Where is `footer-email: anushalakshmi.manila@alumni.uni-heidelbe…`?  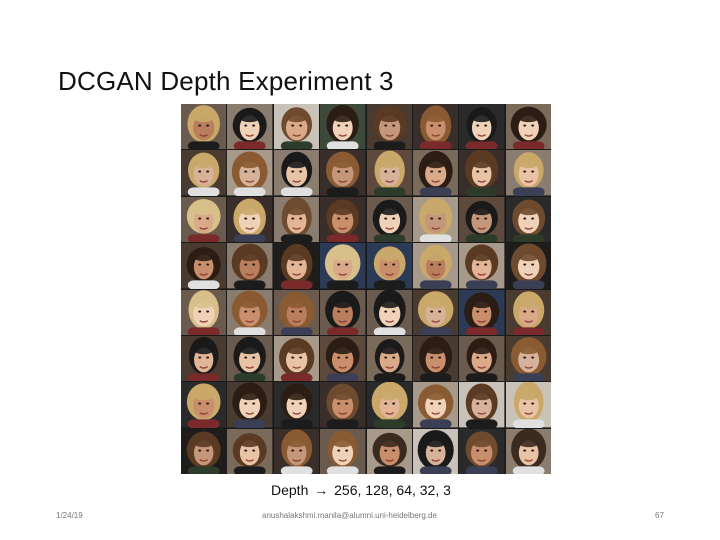
footer-email: anushalakshmi.manila@alumni.uni-heidelbe… is located at coordinates (349, 515).